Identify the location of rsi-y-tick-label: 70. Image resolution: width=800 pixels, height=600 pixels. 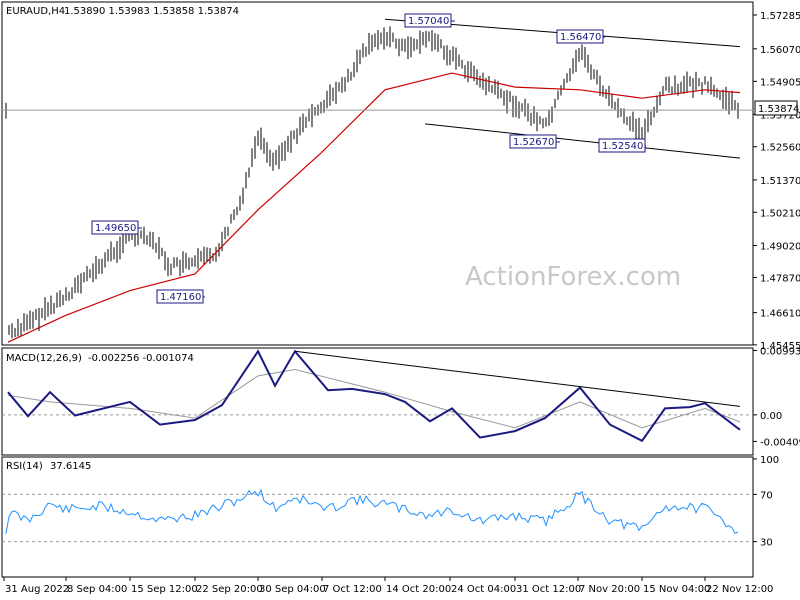
(766, 495).